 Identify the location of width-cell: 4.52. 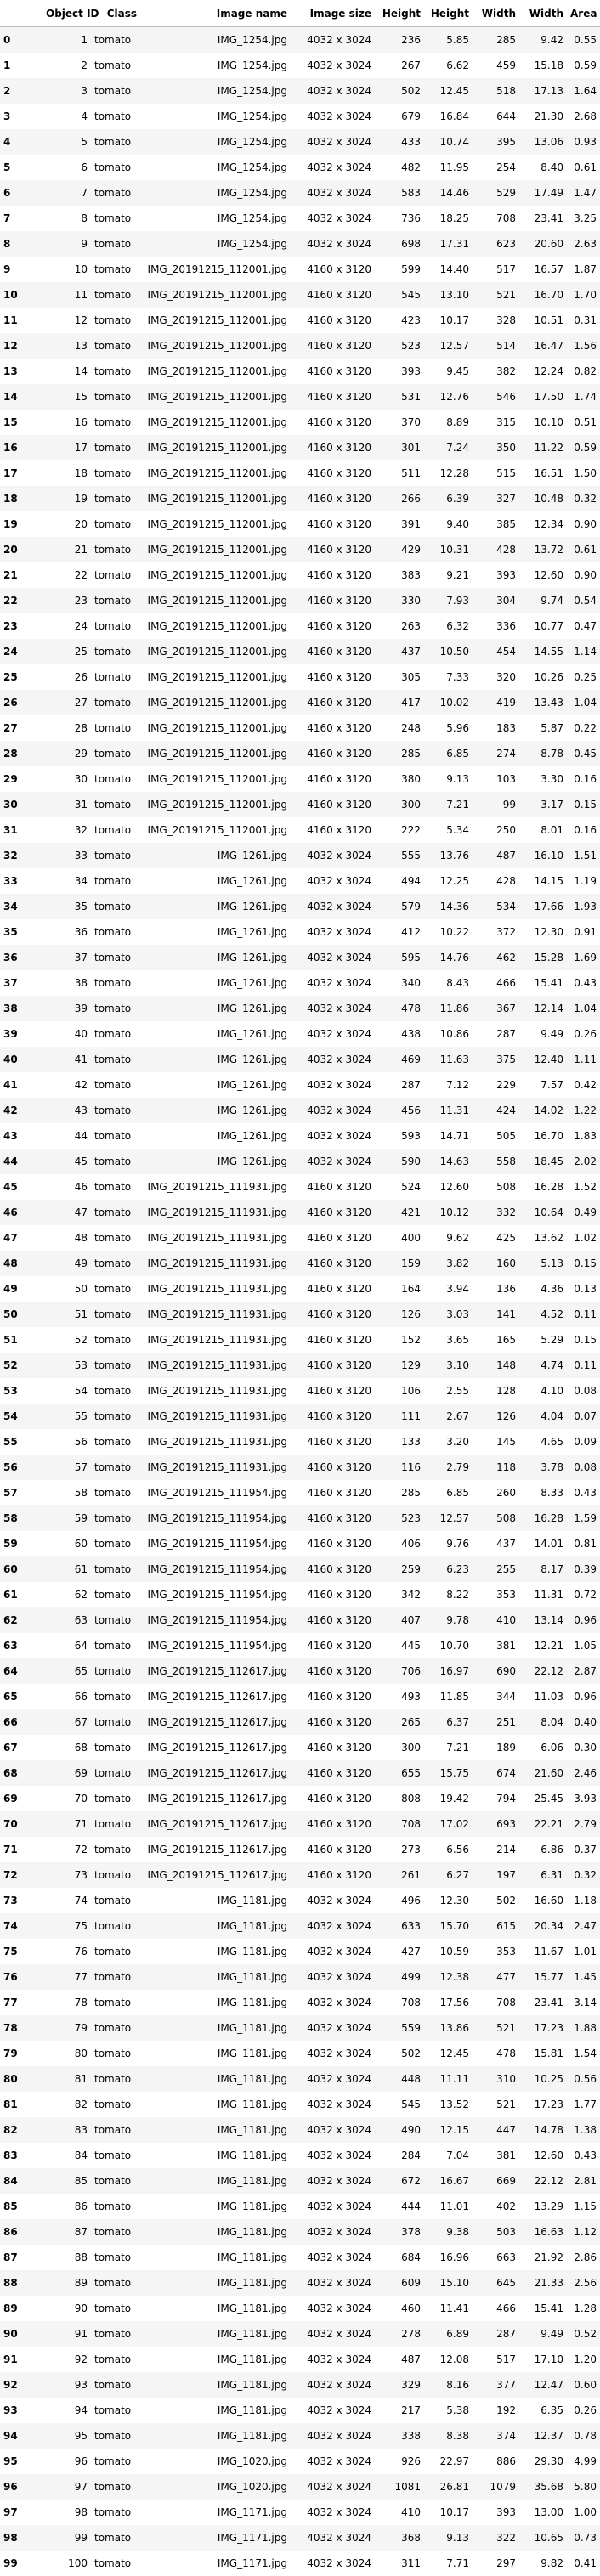
(543, 1314).